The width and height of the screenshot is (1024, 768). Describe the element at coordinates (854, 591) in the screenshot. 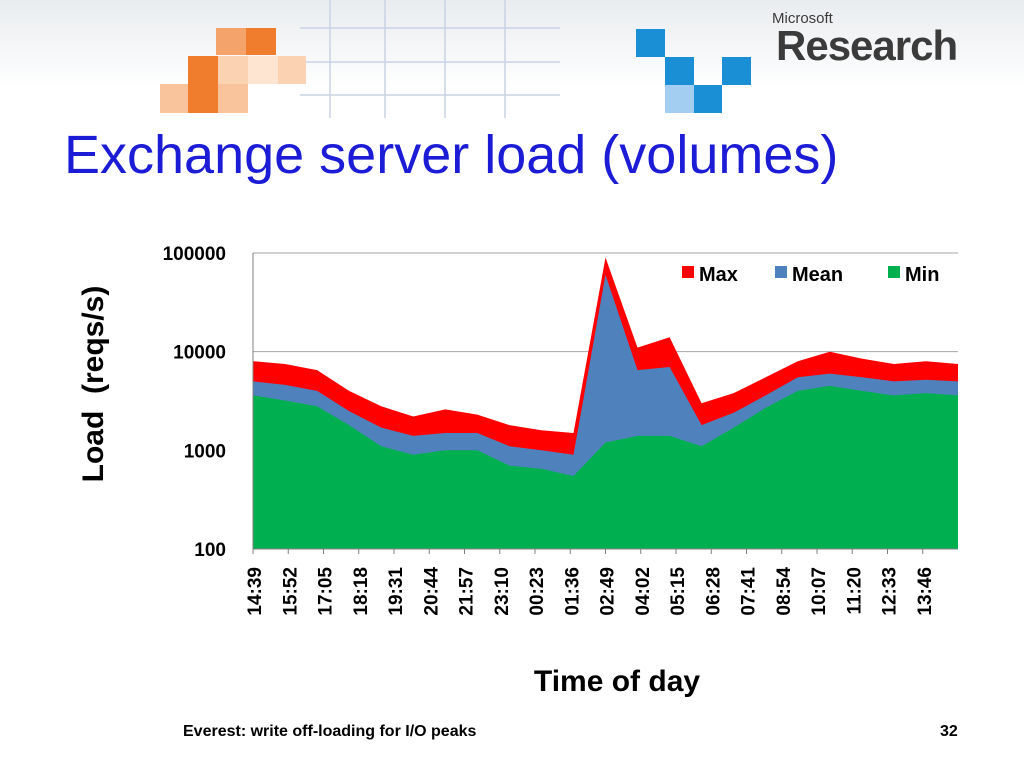

I see `x-tick-label: 11:20` at that location.